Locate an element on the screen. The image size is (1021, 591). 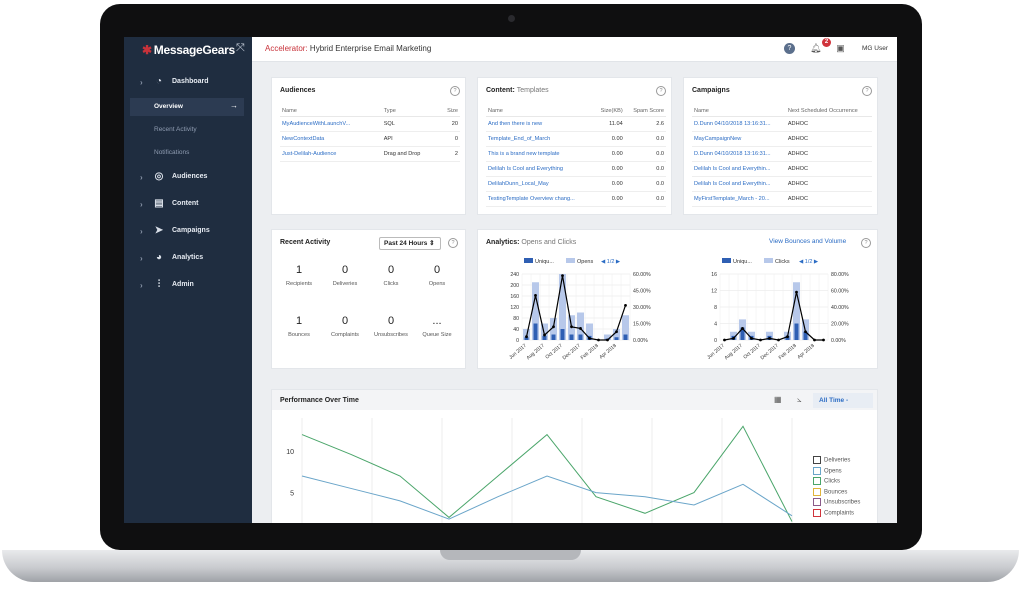
panel-title: Content: Templates is located at coordinates (517, 90).